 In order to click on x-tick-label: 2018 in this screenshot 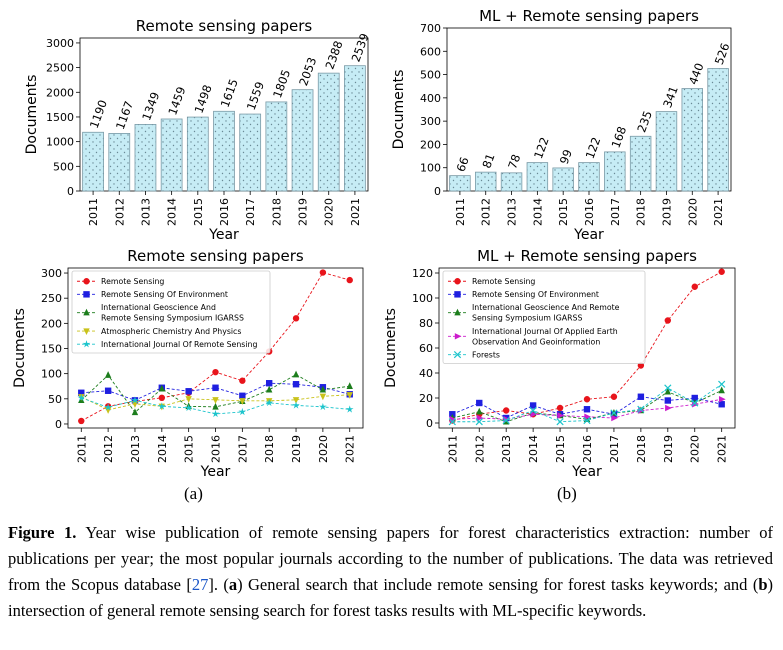, I will do `click(641, 212)`.